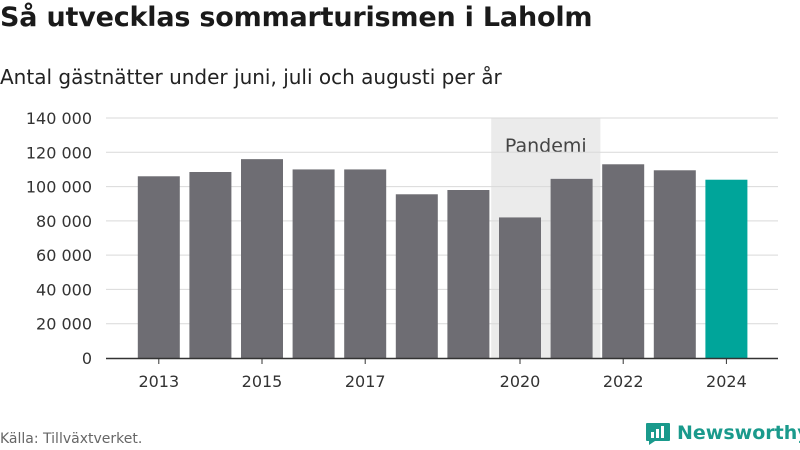 The height and width of the screenshot is (450, 800). Describe the element at coordinates (520, 287) in the screenshot. I see `bar-2020` at that location.